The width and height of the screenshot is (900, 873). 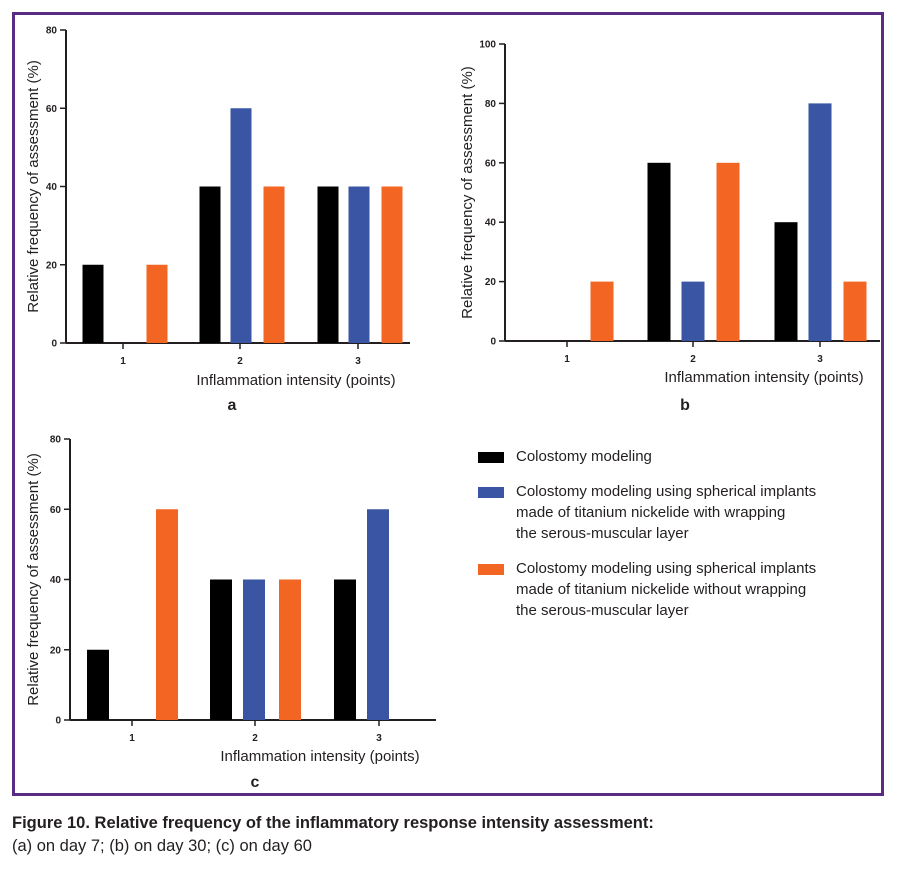 I want to click on bar-a-series0-cat3, so click(x=328, y=264).